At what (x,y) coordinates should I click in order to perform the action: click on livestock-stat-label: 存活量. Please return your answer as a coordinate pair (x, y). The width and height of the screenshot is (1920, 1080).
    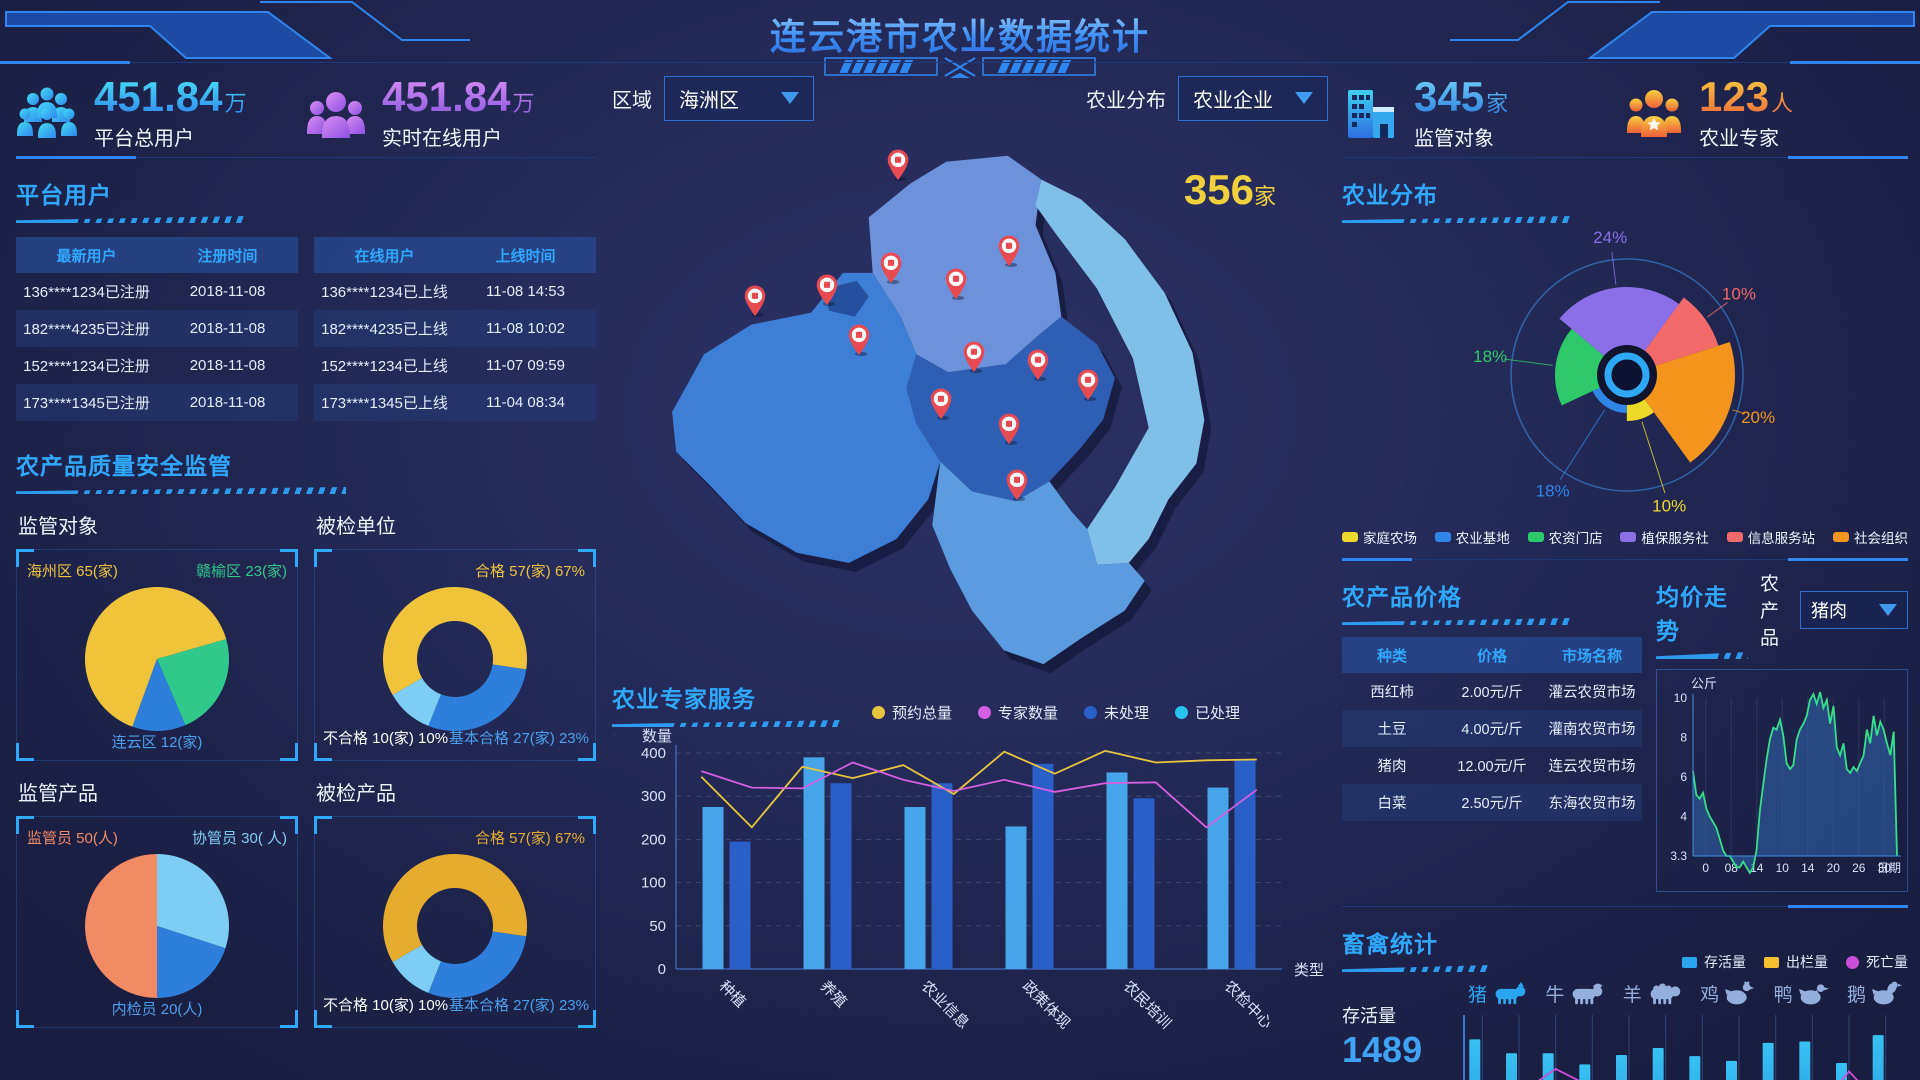
    Looking at the image, I should click on (1369, 1016).